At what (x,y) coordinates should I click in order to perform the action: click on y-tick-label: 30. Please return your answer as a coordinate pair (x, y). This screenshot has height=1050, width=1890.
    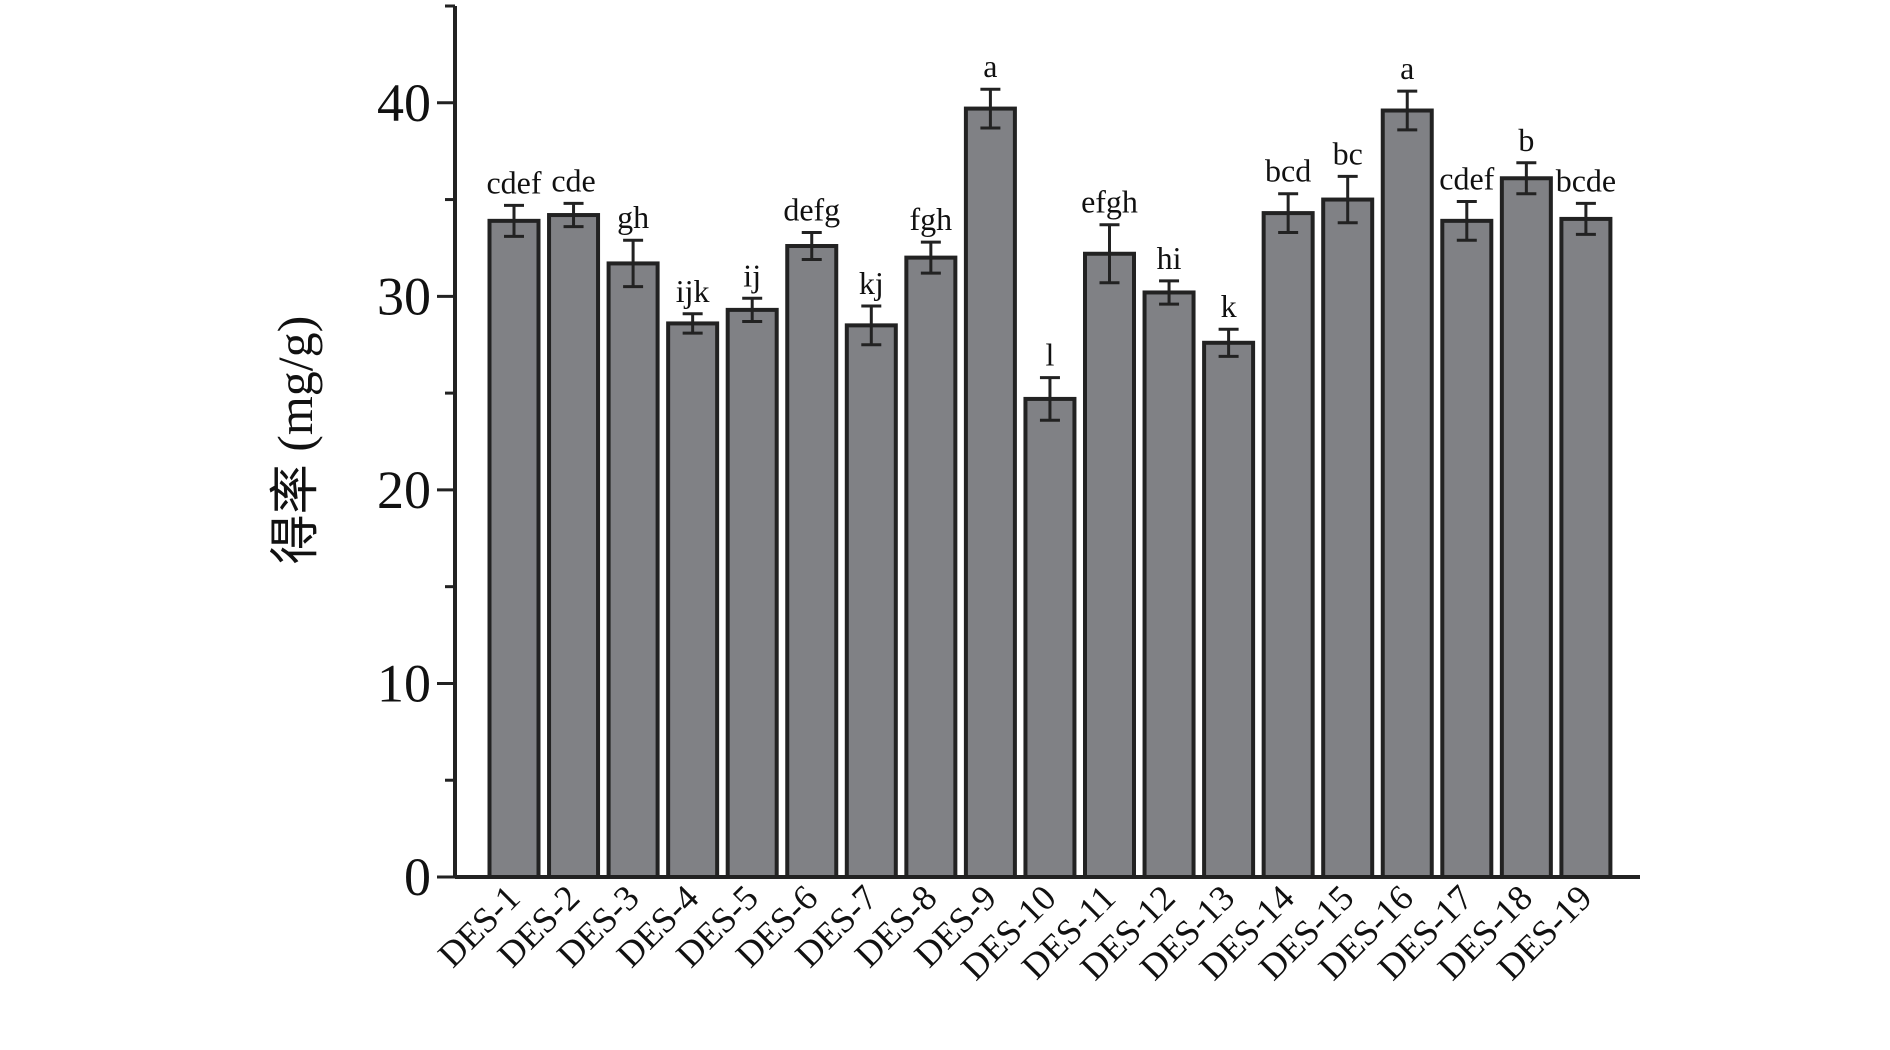
    Looking at the image, I should click on (404, 296).